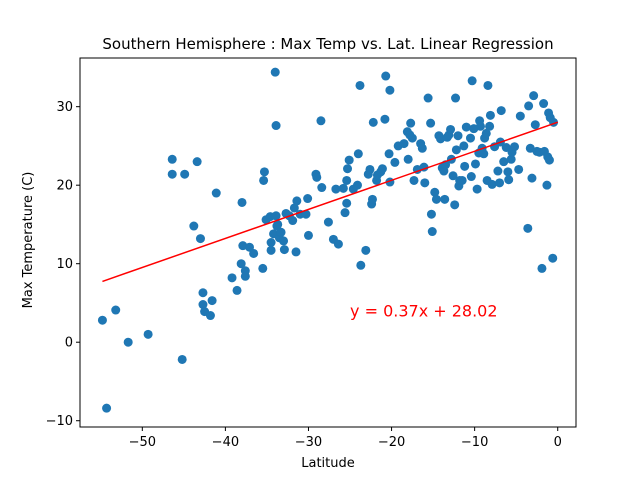  I want to click on y-tick-label: −10, so click(59, 421).